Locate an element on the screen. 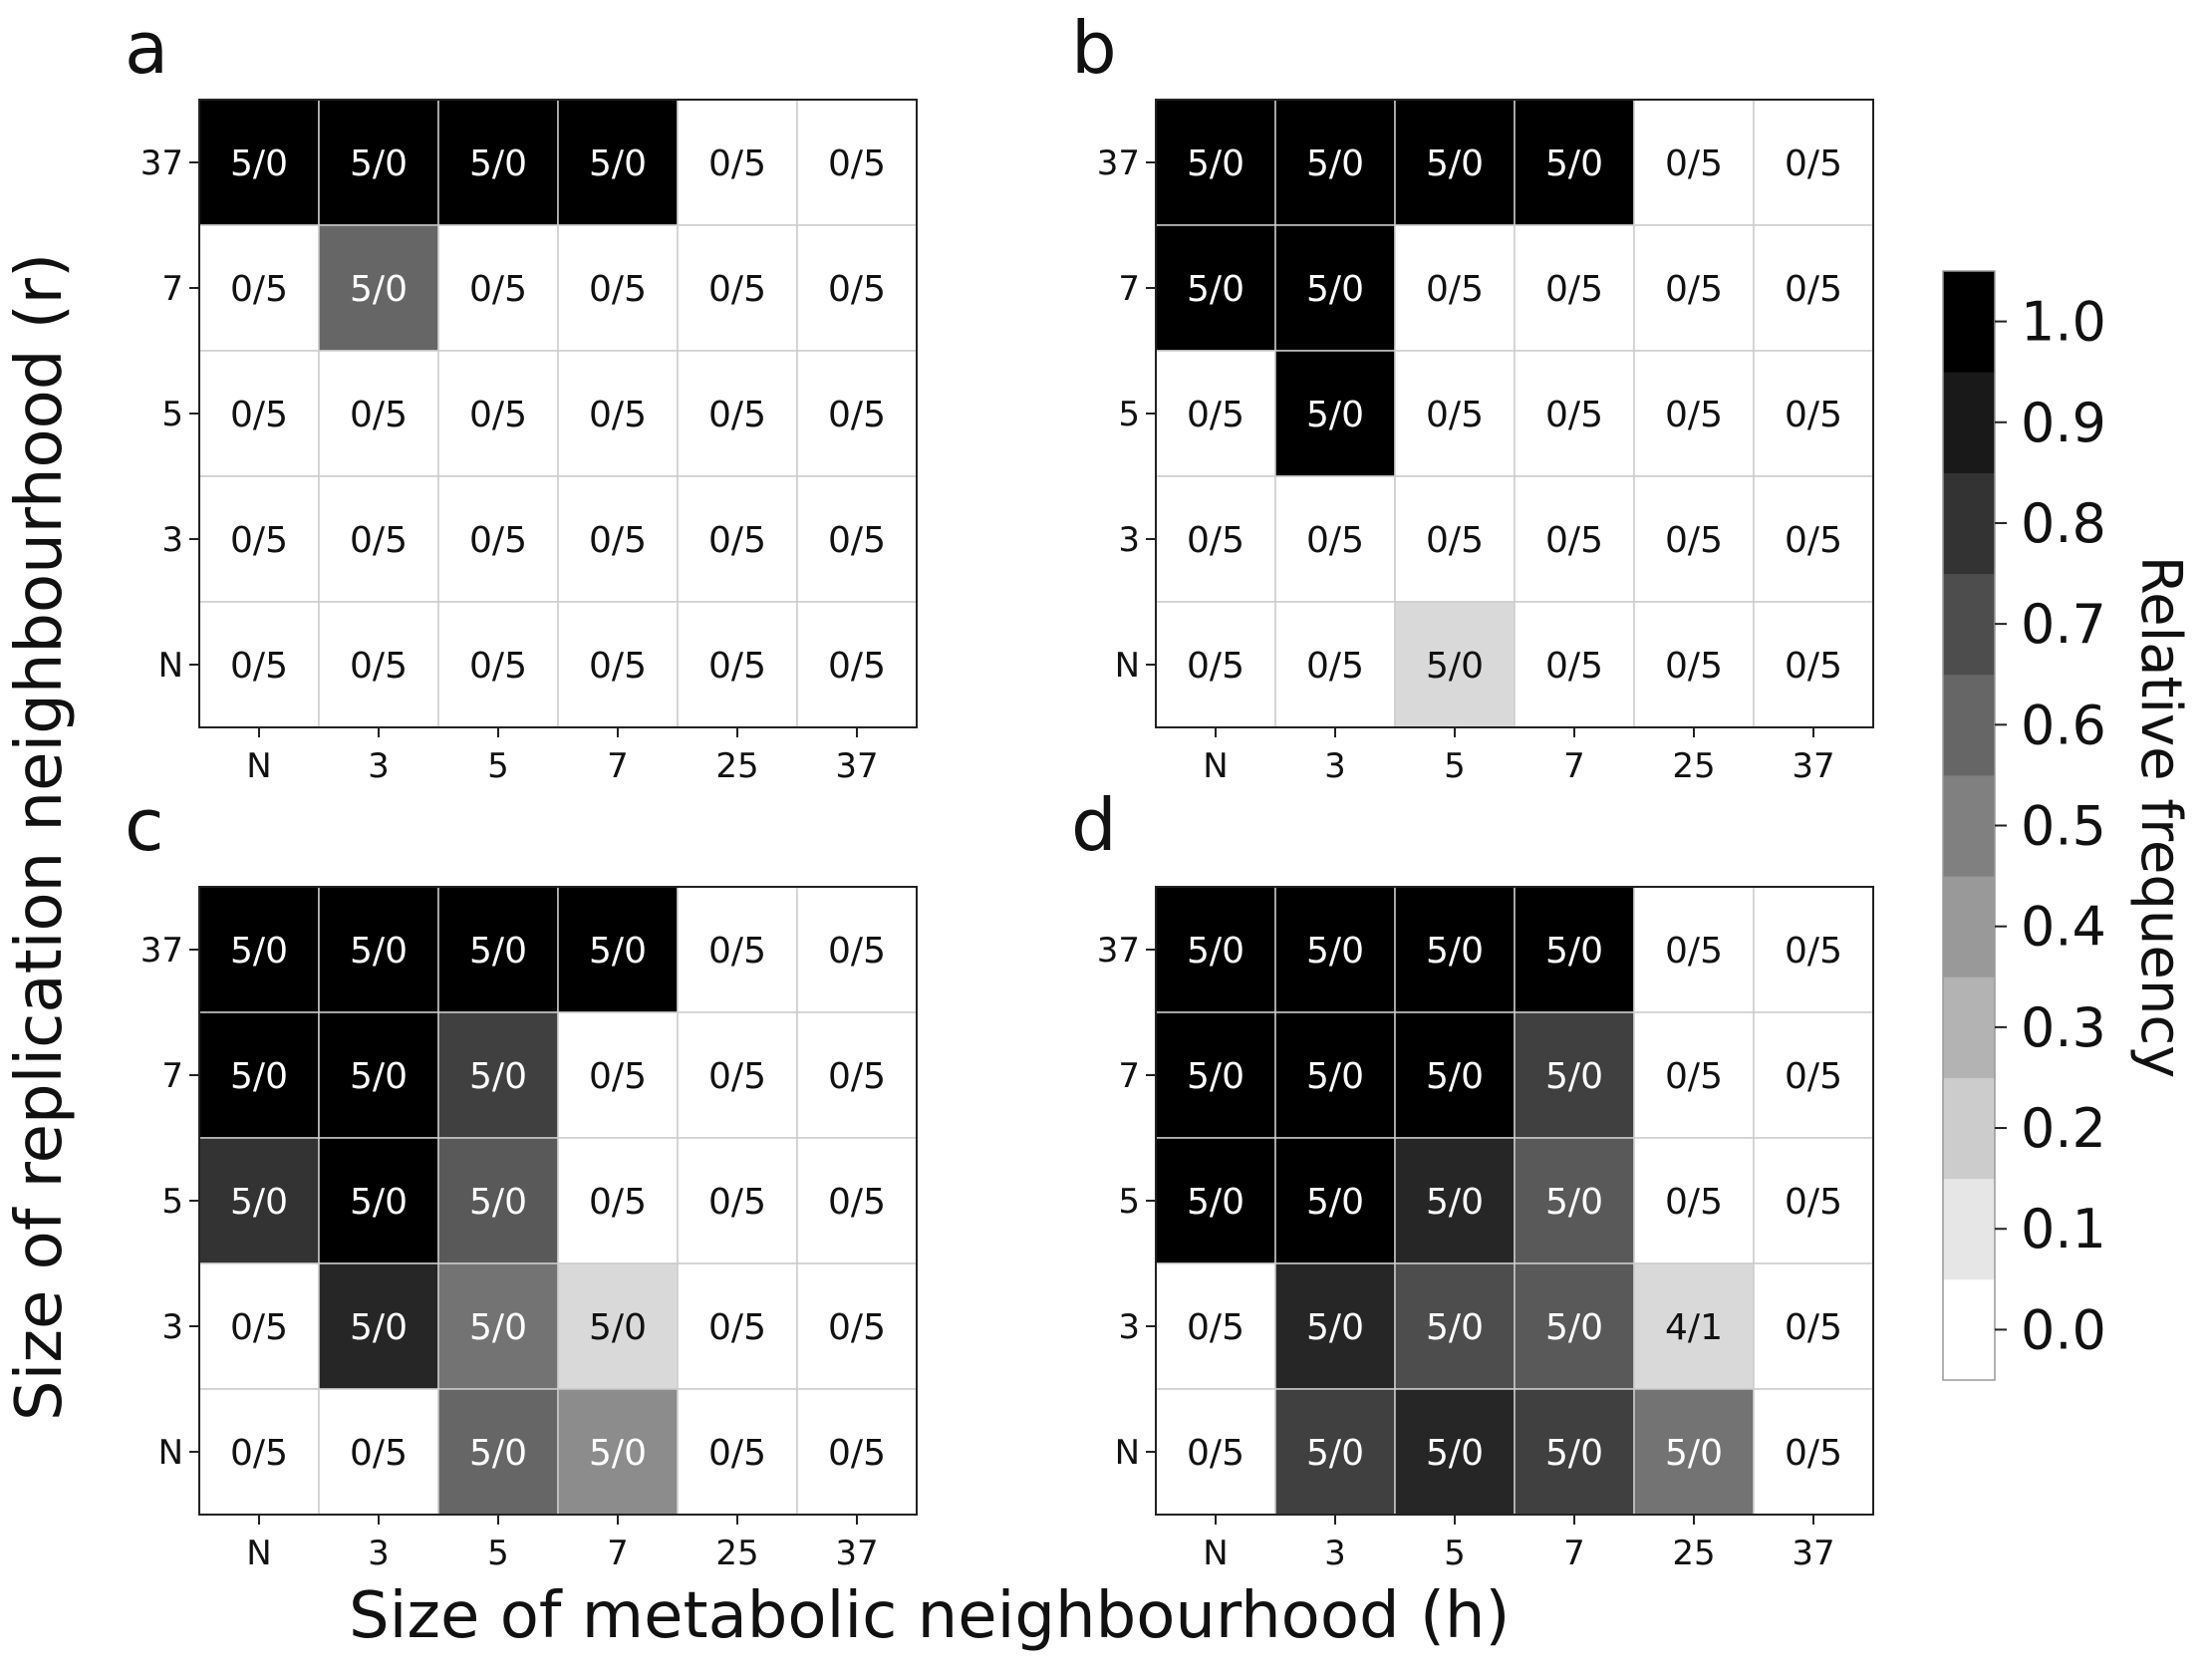 The width and height of the screenshot is (2212, 1677). y-tick-label: 5 is located at coordinates (172, 1202).